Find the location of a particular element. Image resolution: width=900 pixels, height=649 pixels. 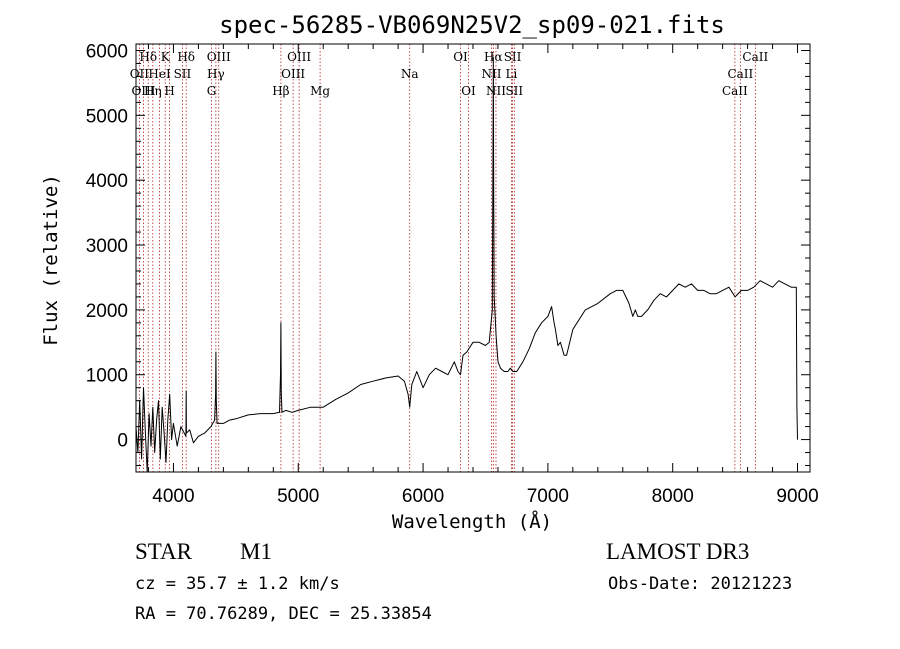

y-axis-label: Flux (relative) is located at coordinates (51, 260).